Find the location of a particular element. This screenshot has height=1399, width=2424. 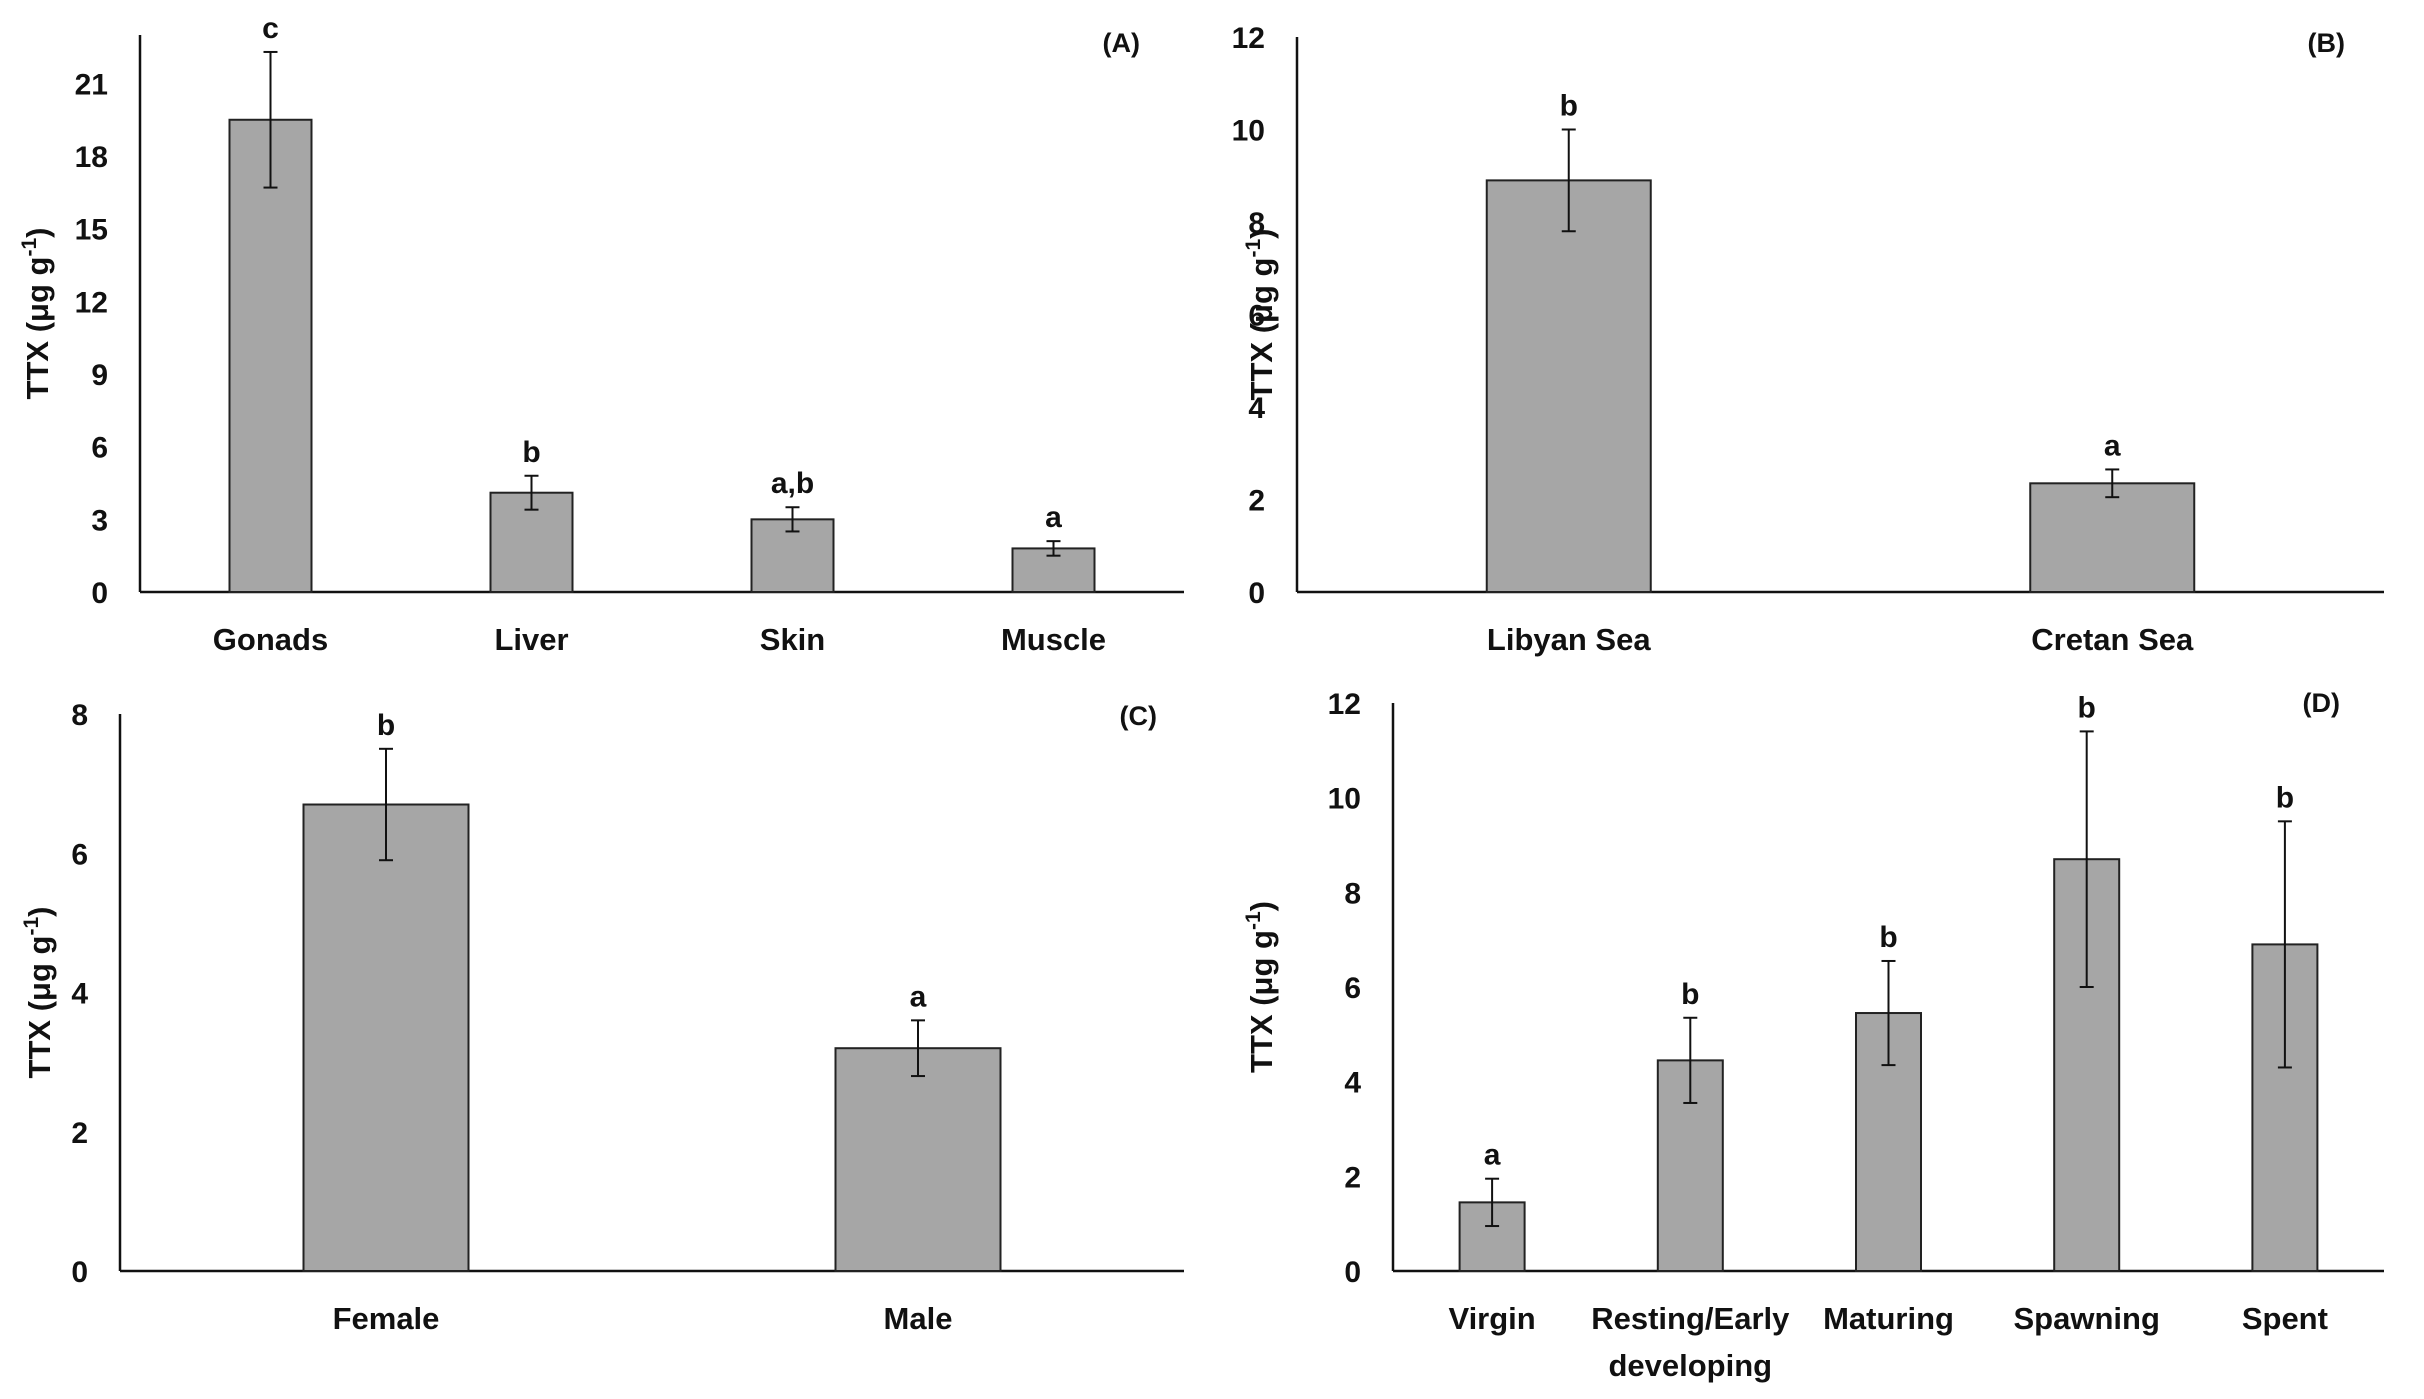

x-category-label-line: Spent is located at coordinates (2285, 1318).